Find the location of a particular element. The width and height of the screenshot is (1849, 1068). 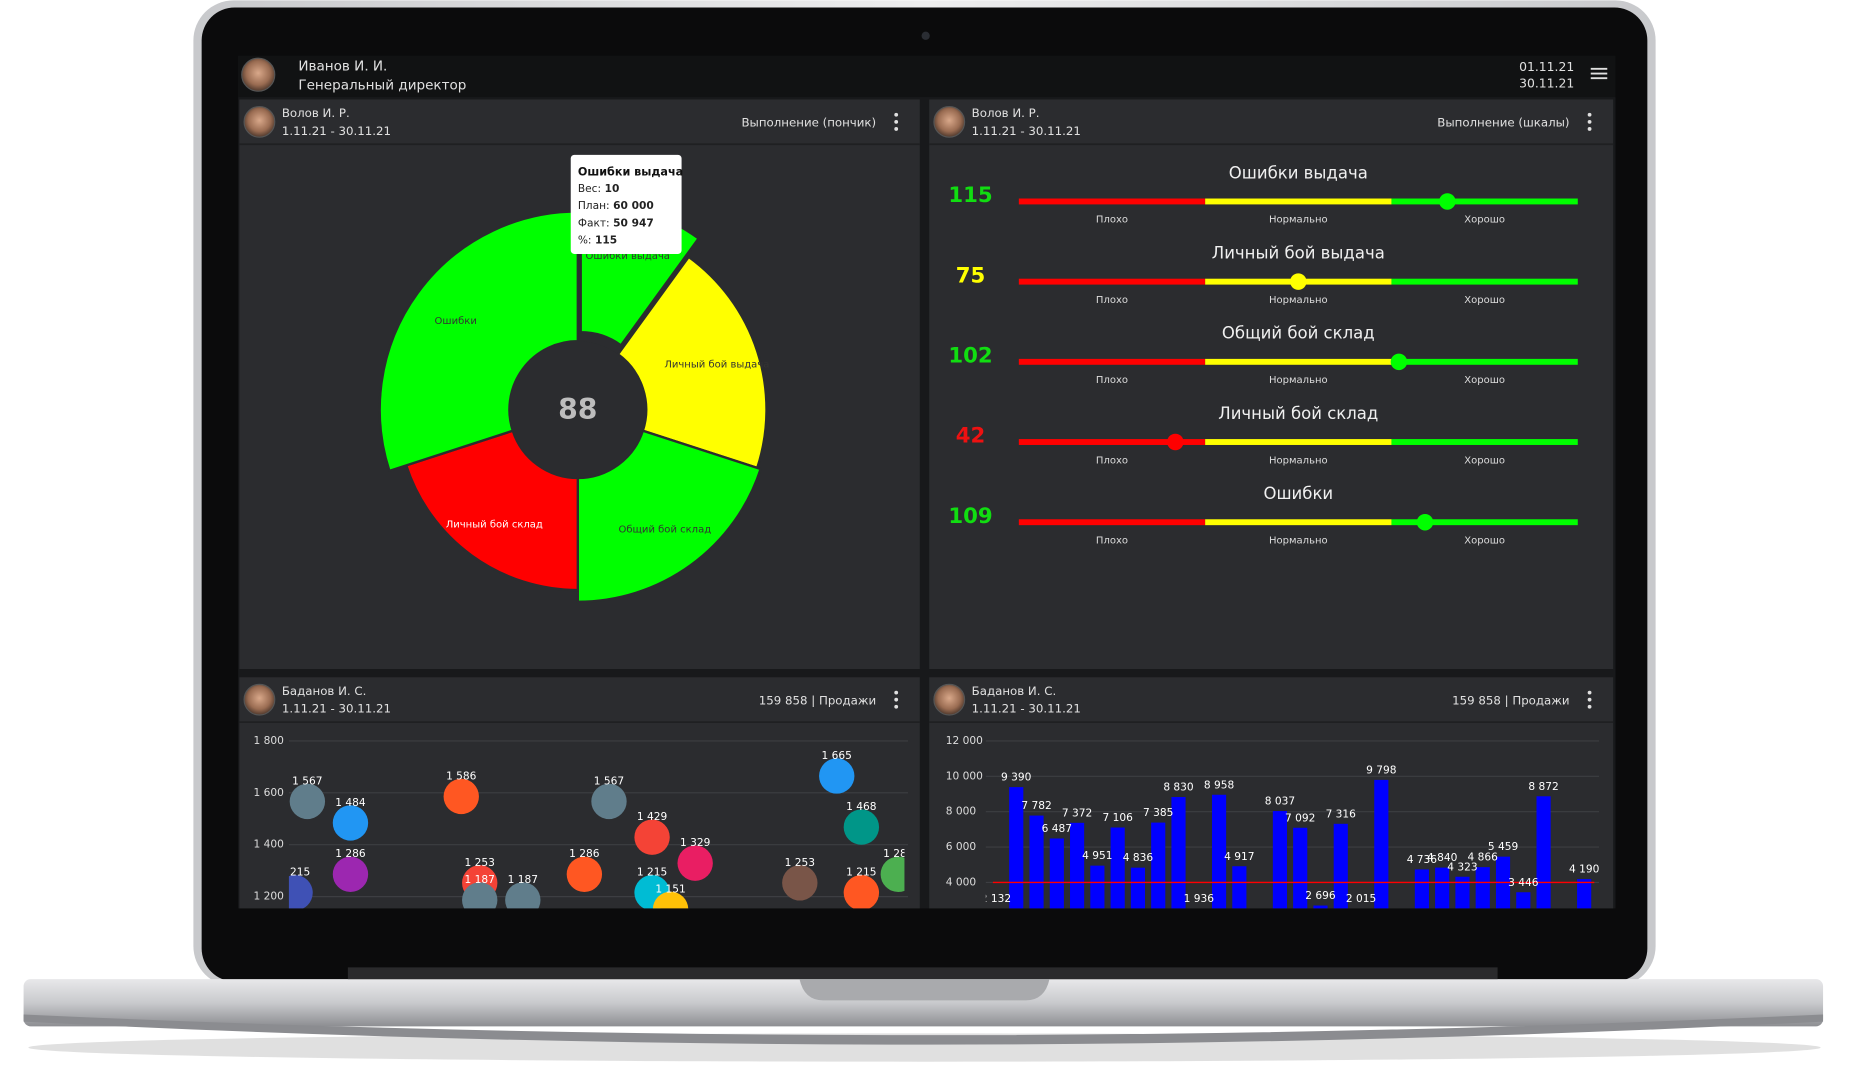

bar-label: 4 836 is located at coordinates (1138, 857).